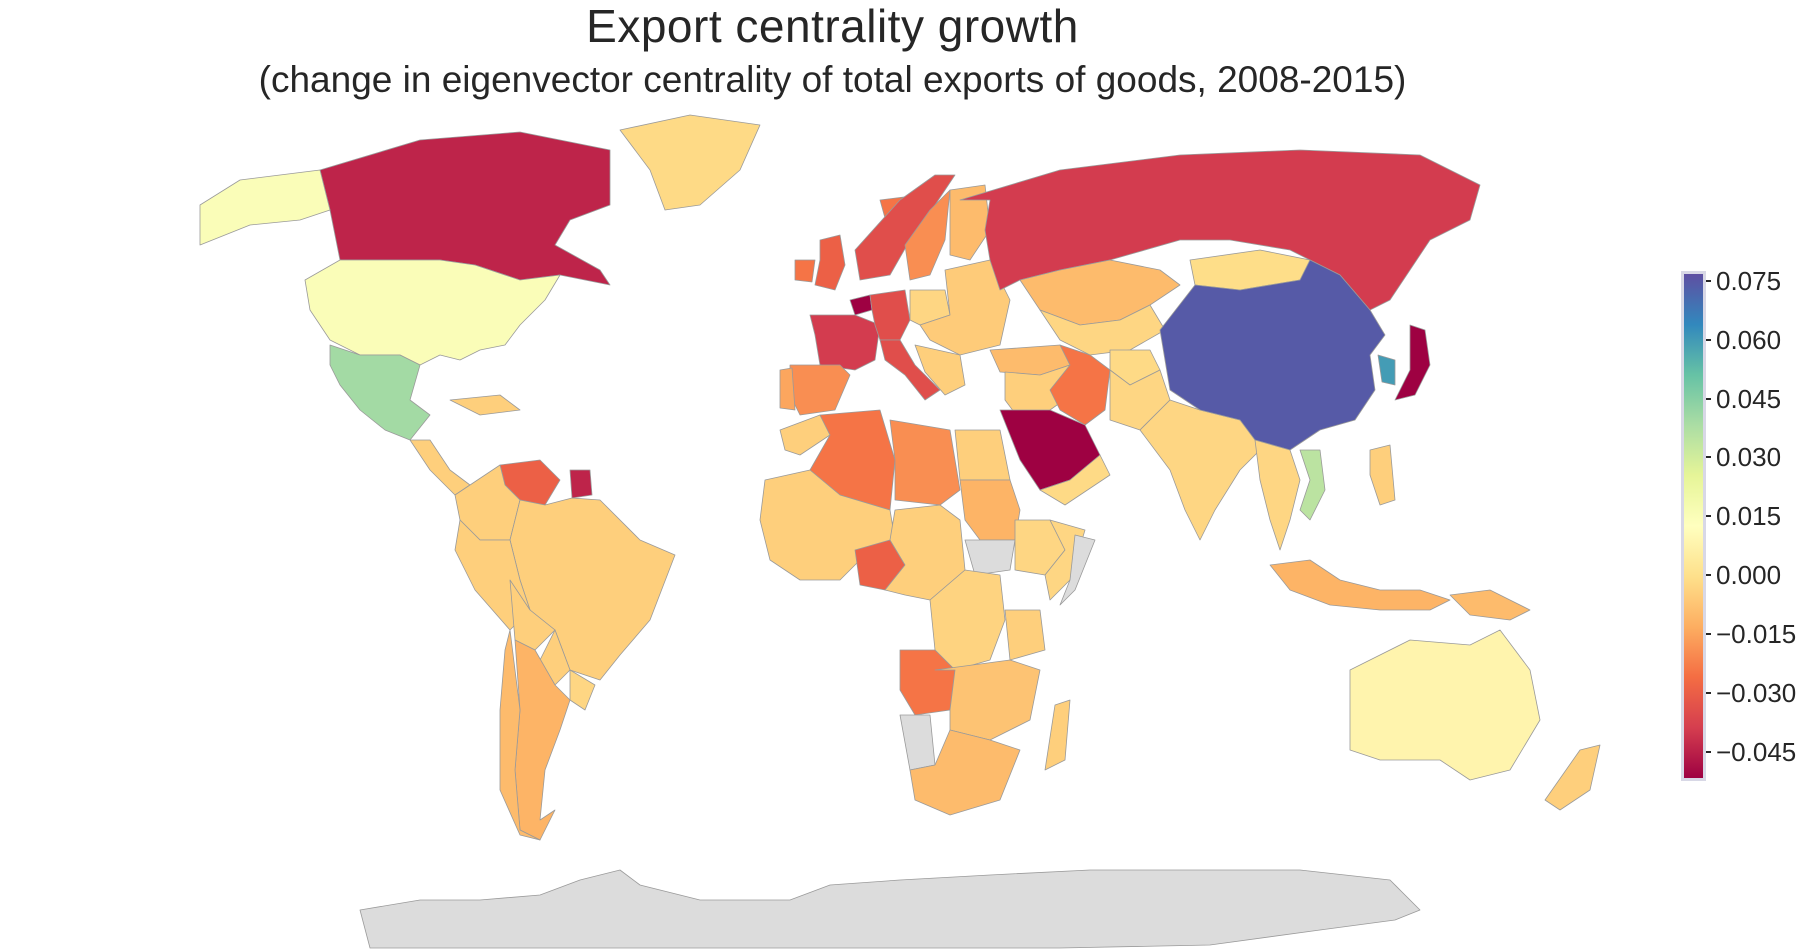 The height and width of the screenshot is (950, 1805). What do you see at coordinates (805, 435) in the screenshot?
I see `country-morocco` at bounding box center [805, 435].